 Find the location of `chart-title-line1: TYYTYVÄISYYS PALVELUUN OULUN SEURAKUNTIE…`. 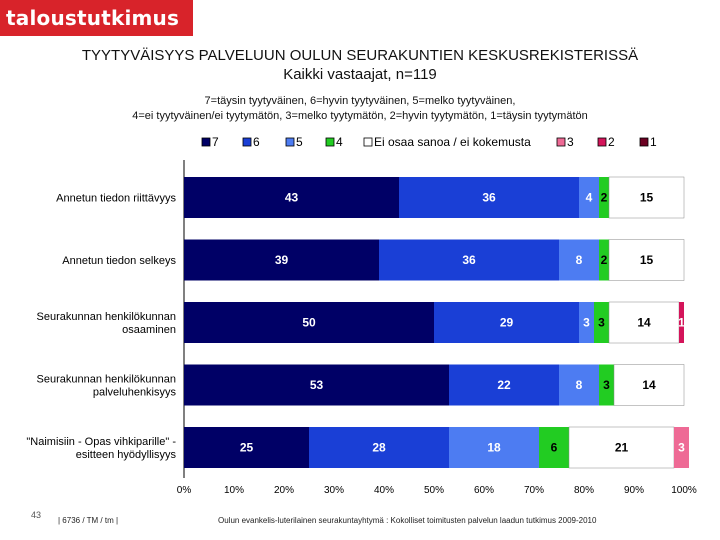

chart-title-line1: TYYTYVÄISYYS PALVELUUN OULUN SEURAKUNTIE… is located at coordinates (360, 55).